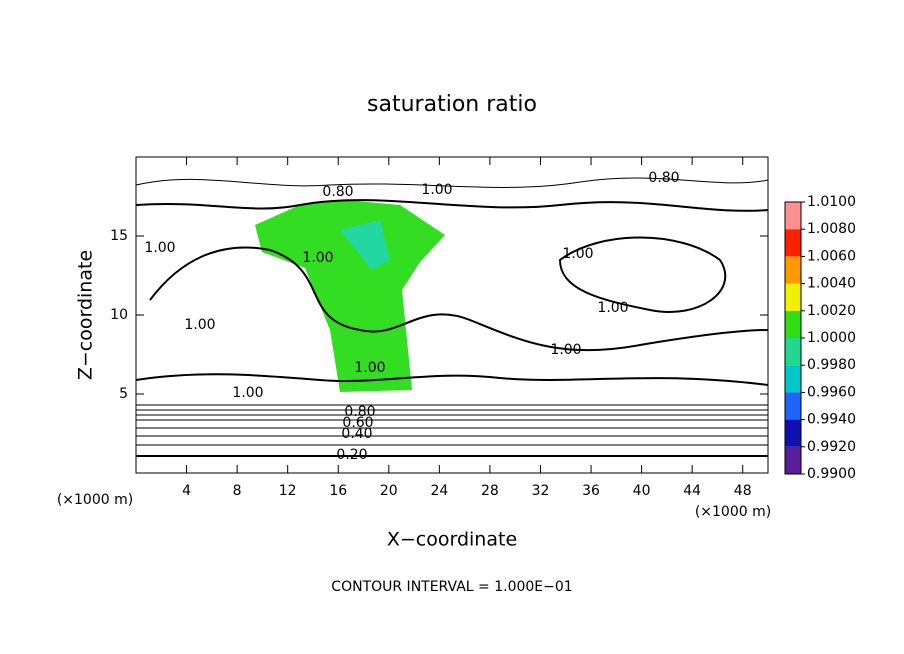 The width and height of the screenshot is (904, 654). Describe the element at coordinates (351, 455) in the screenshot. I see `contour-label: 0.20` at that location.